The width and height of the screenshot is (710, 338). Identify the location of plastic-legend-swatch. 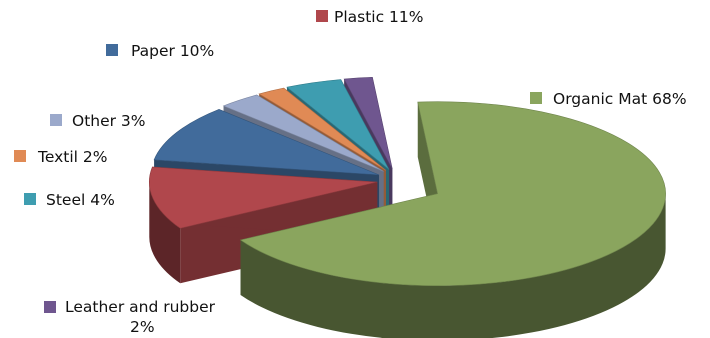
(322, 16).